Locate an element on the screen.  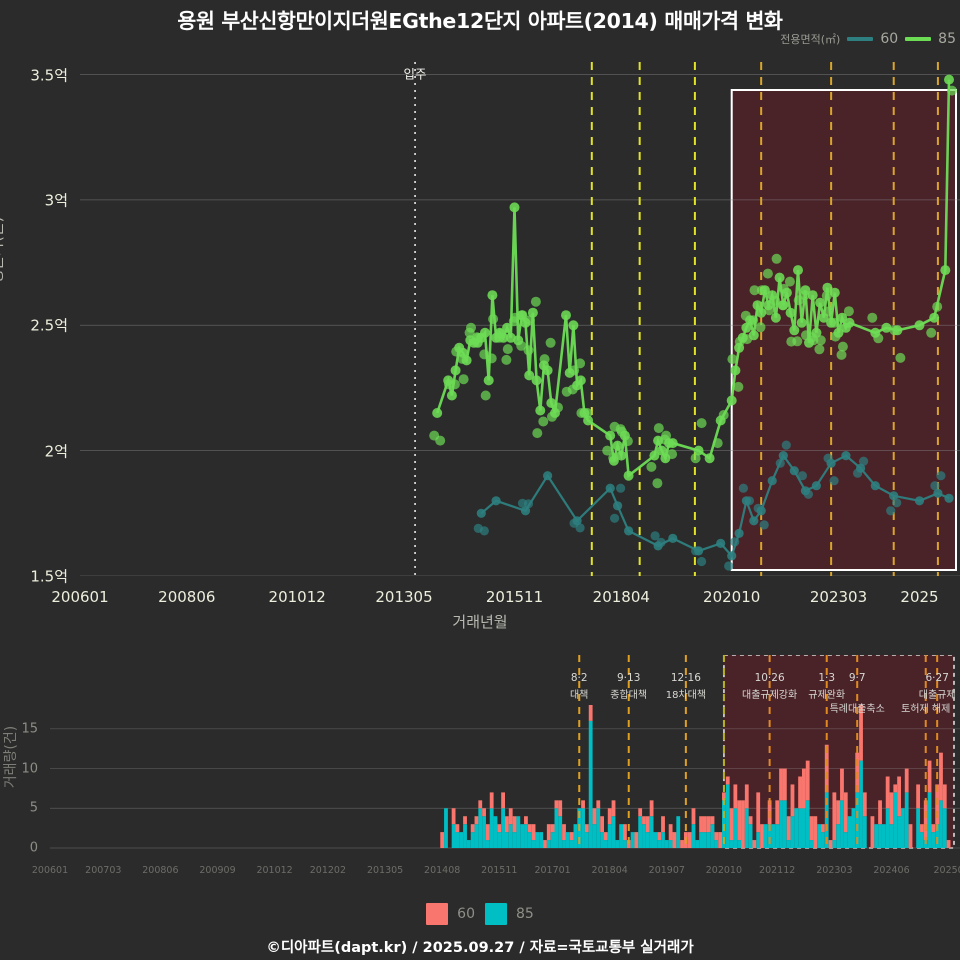
volume-legend-item-85: 85 is located at coordinates (509, 914).